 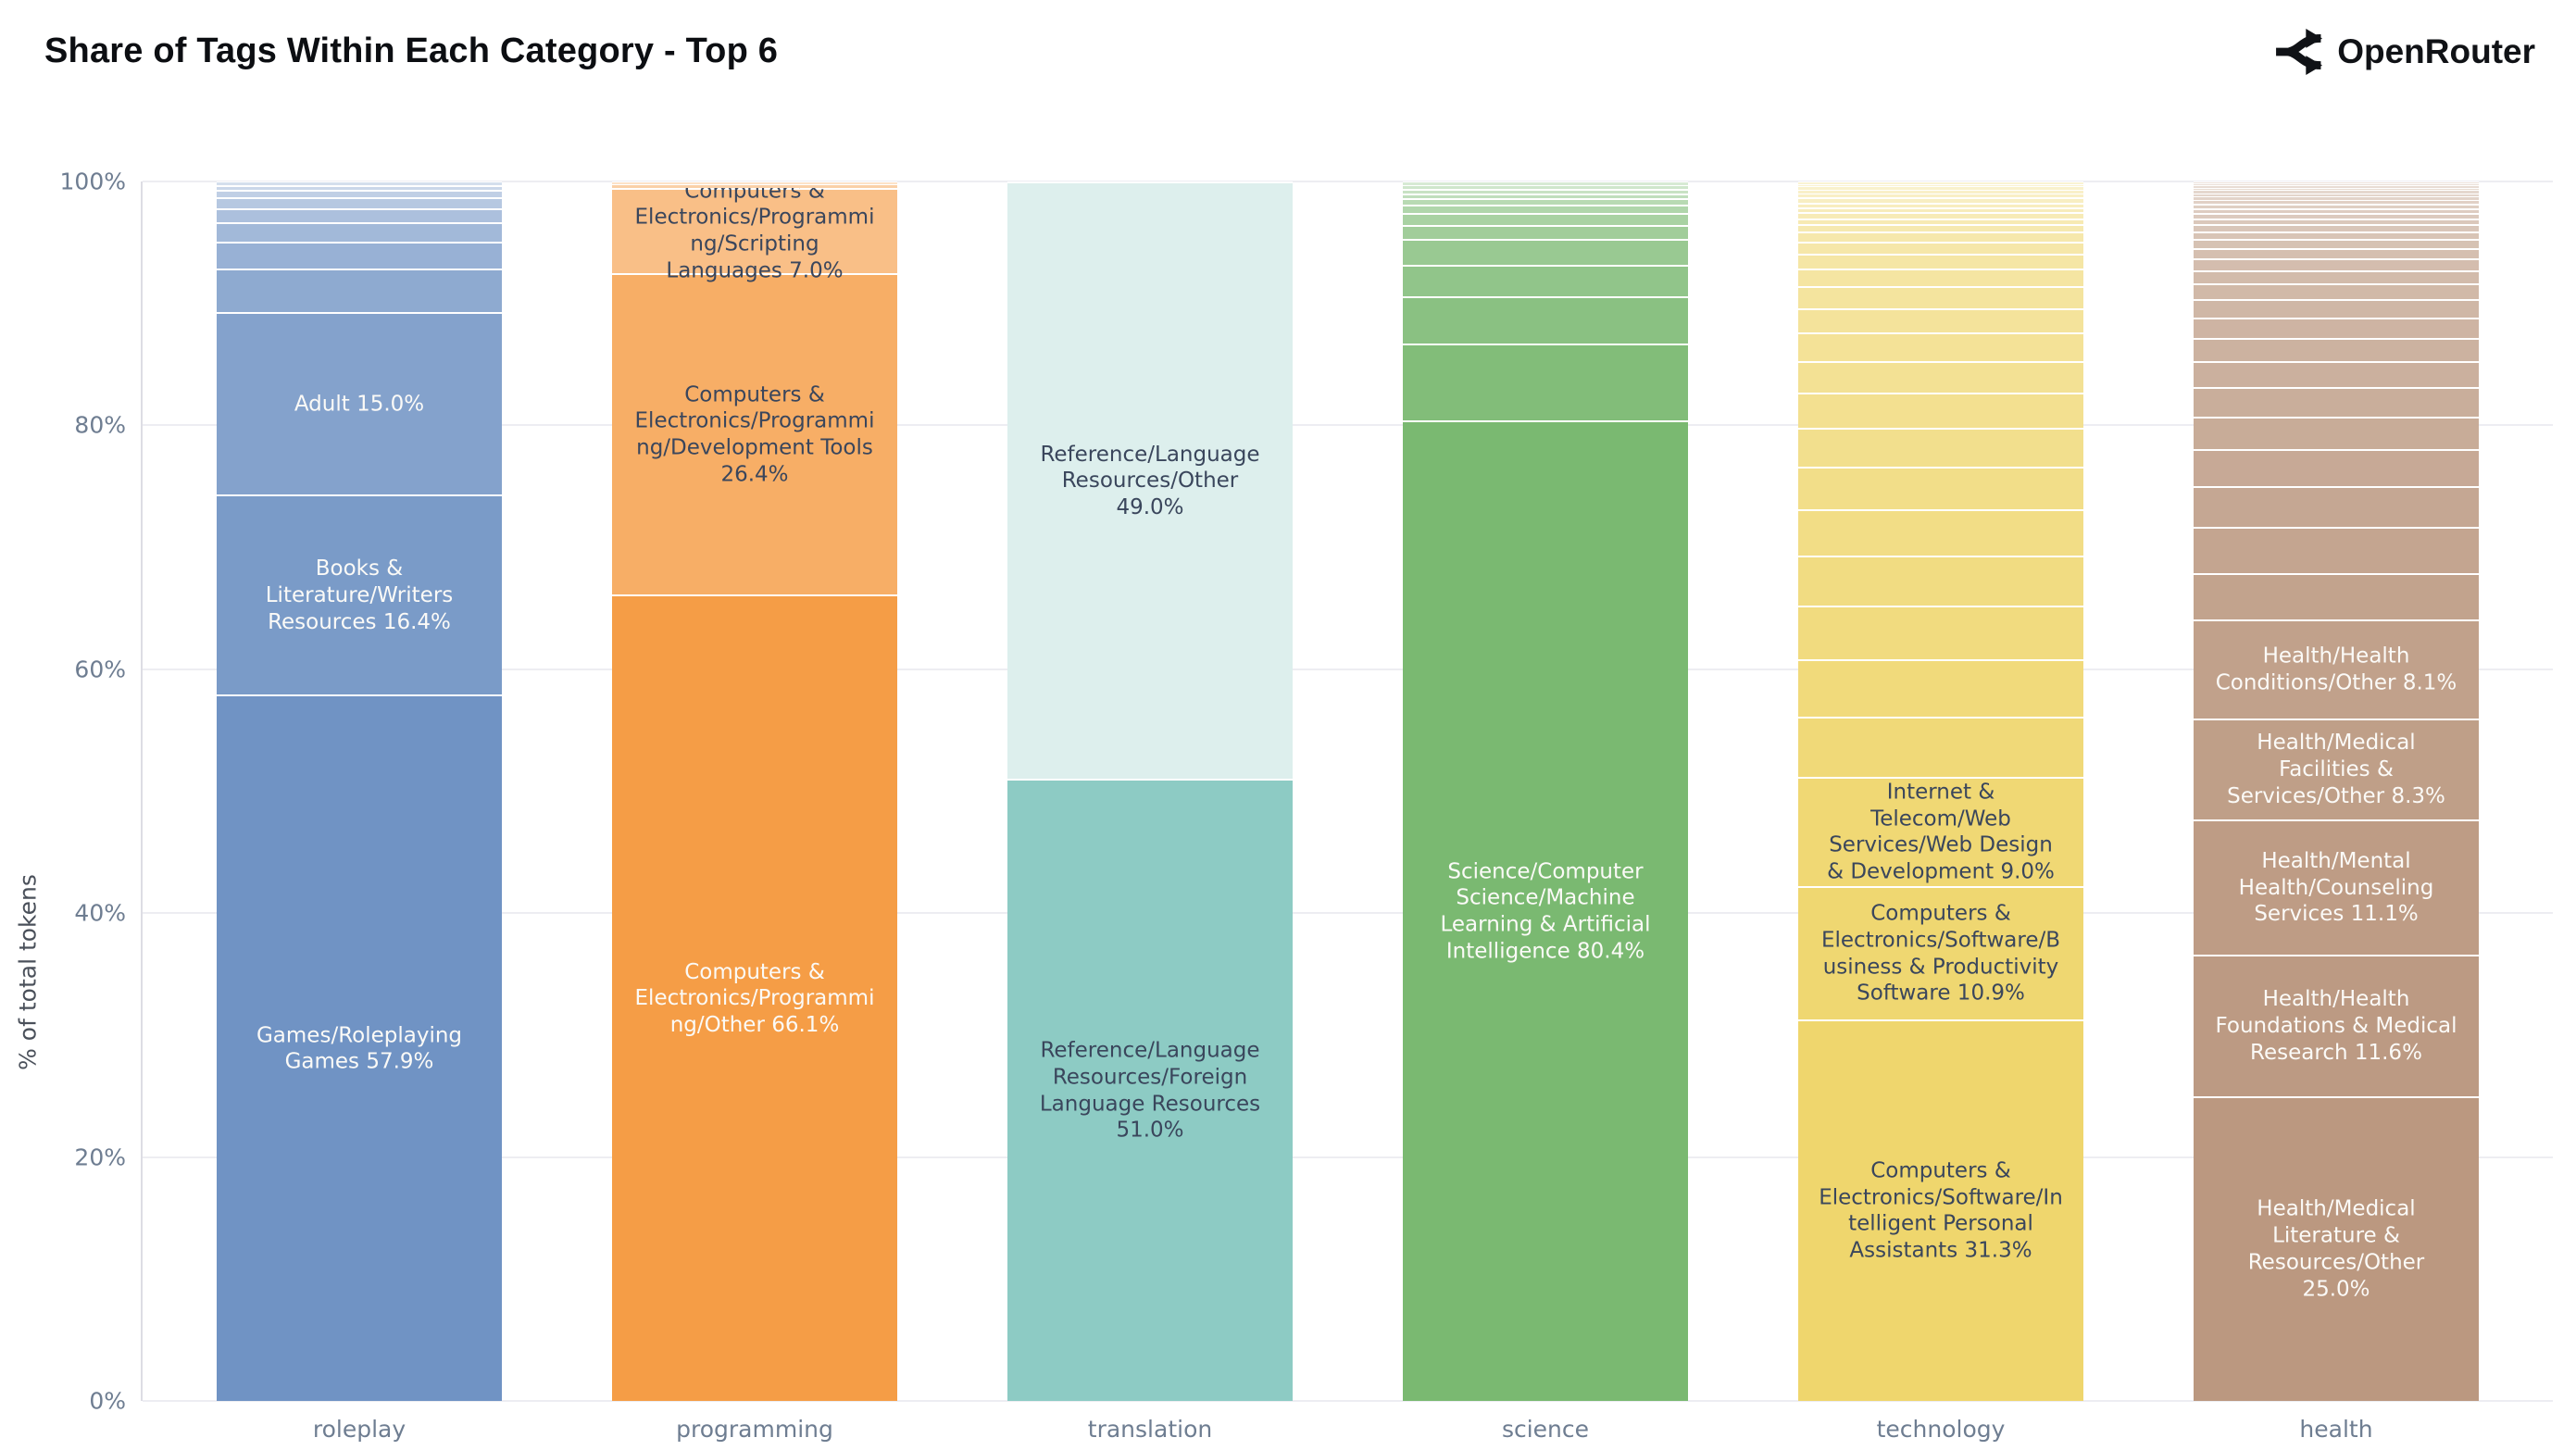 What do you see at coordinates (359, 1048) in the screenshot?
I see `segment: Games/Roleplaying Games 57.9%` at bounding box center [359, 1048].